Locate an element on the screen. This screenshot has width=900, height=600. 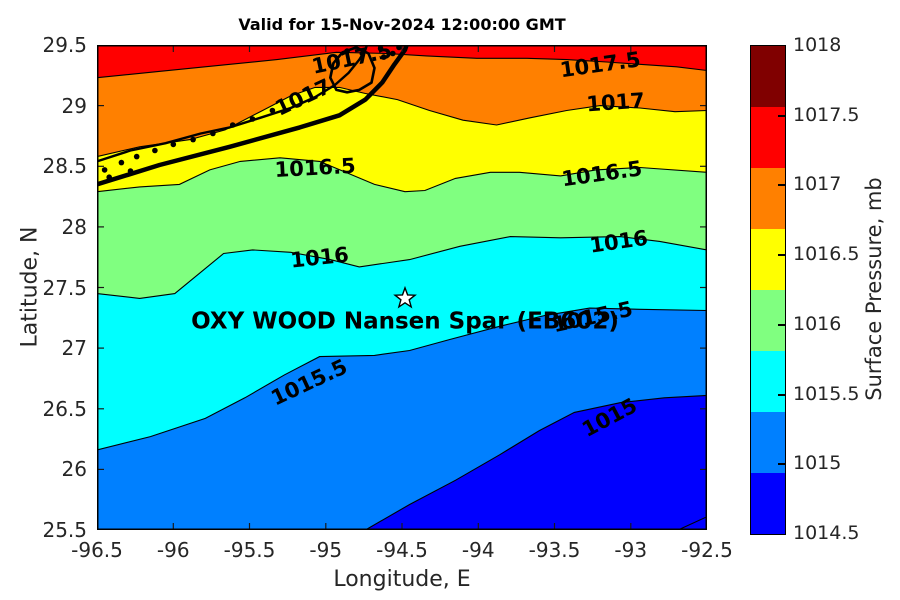
y-axis-label: Latitude, N is located at coordinates (30, 287).